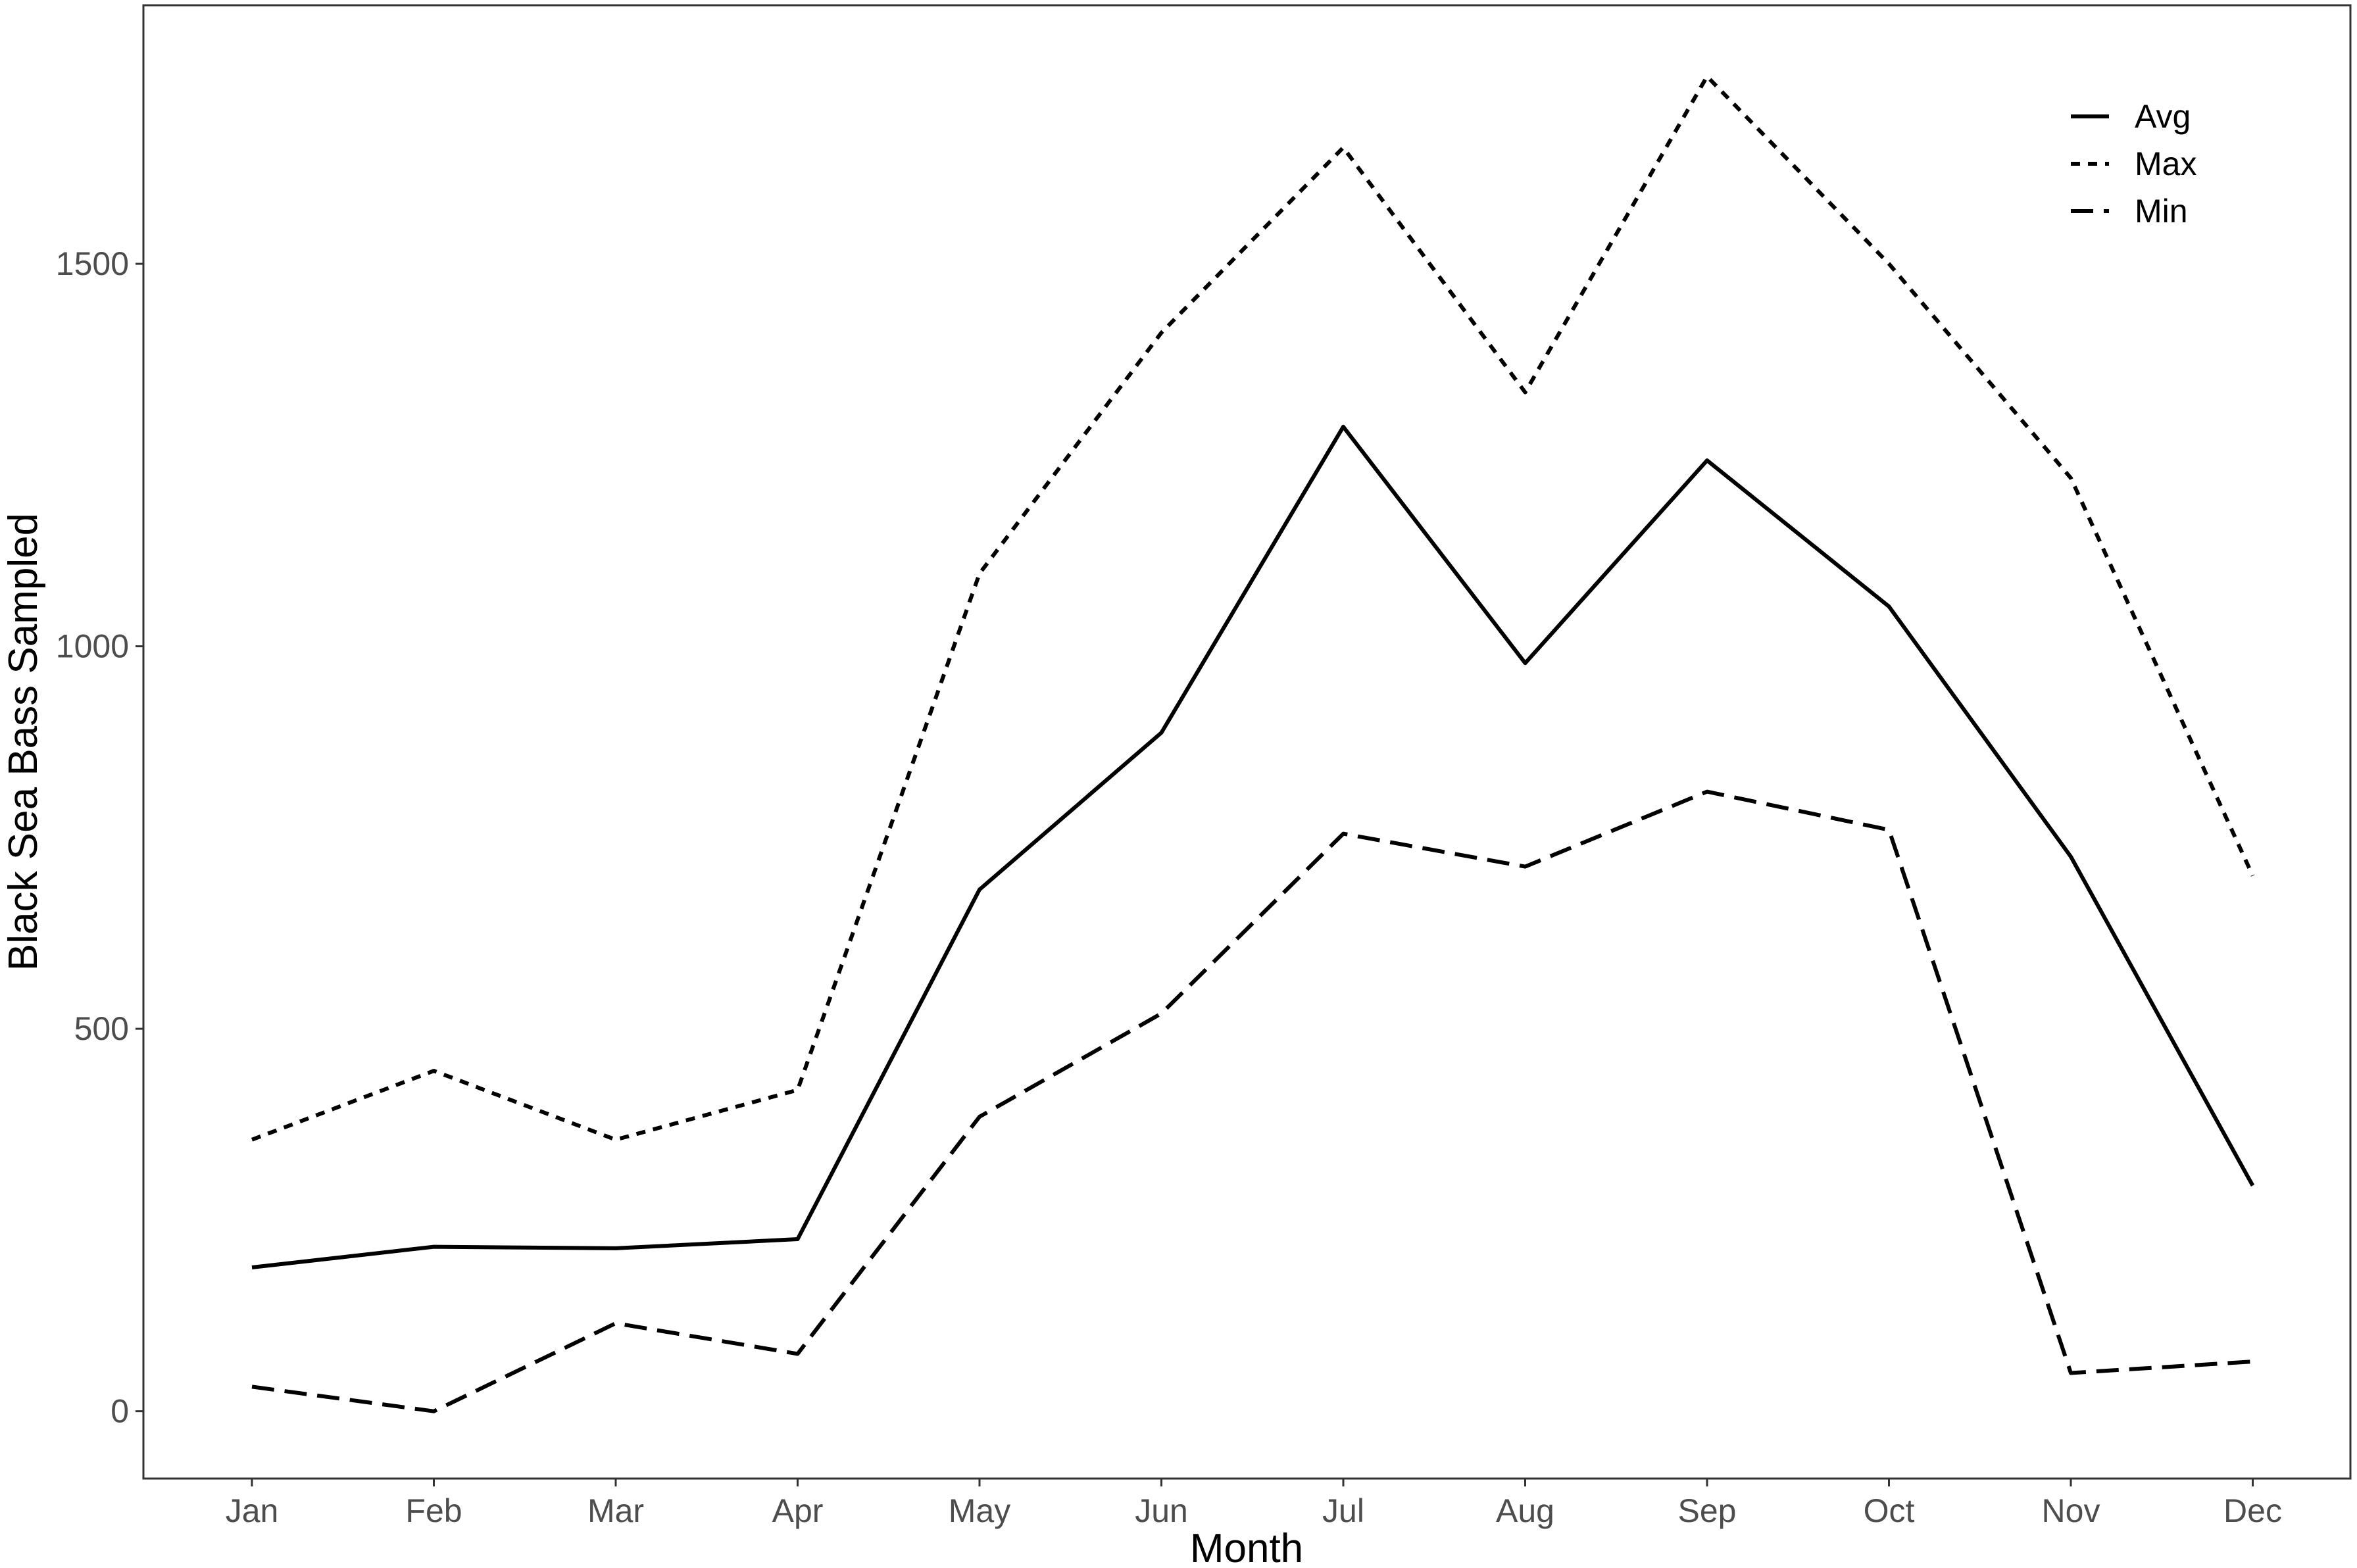  What do you see at coordinates (1525, 1510) in the screenshot?
I see `x-tick-label: Aug` at bounding box center [1525, 1510].